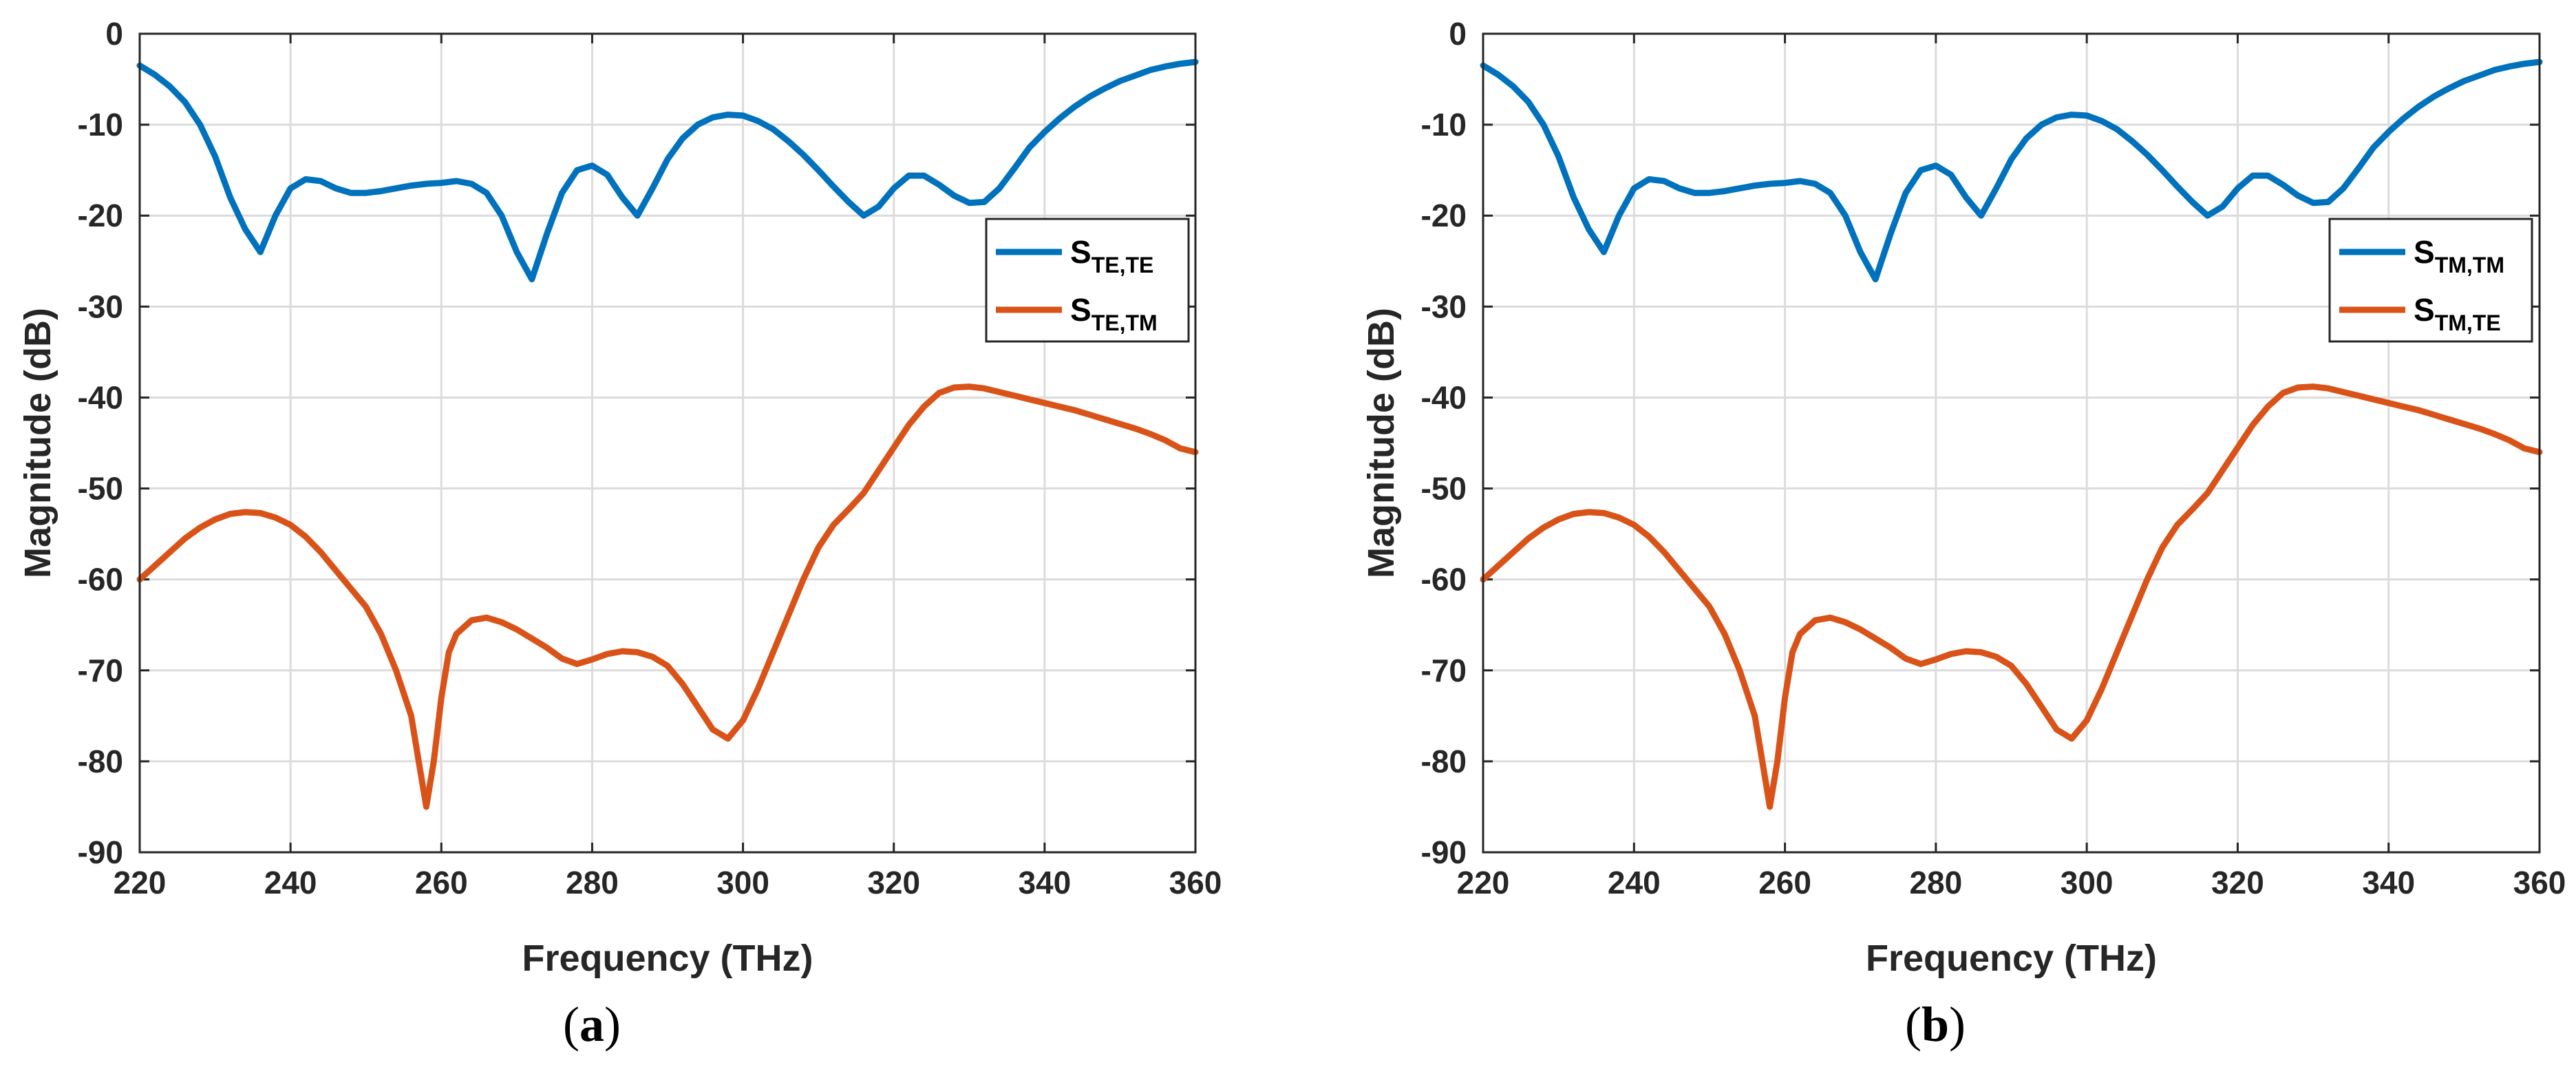 The image size is (2576, 1065). What do you see at coordinates (1123, 265) in the screenshot?
I see `legend-label-subscript: TE,TE` at bounding box center [1123, 265].